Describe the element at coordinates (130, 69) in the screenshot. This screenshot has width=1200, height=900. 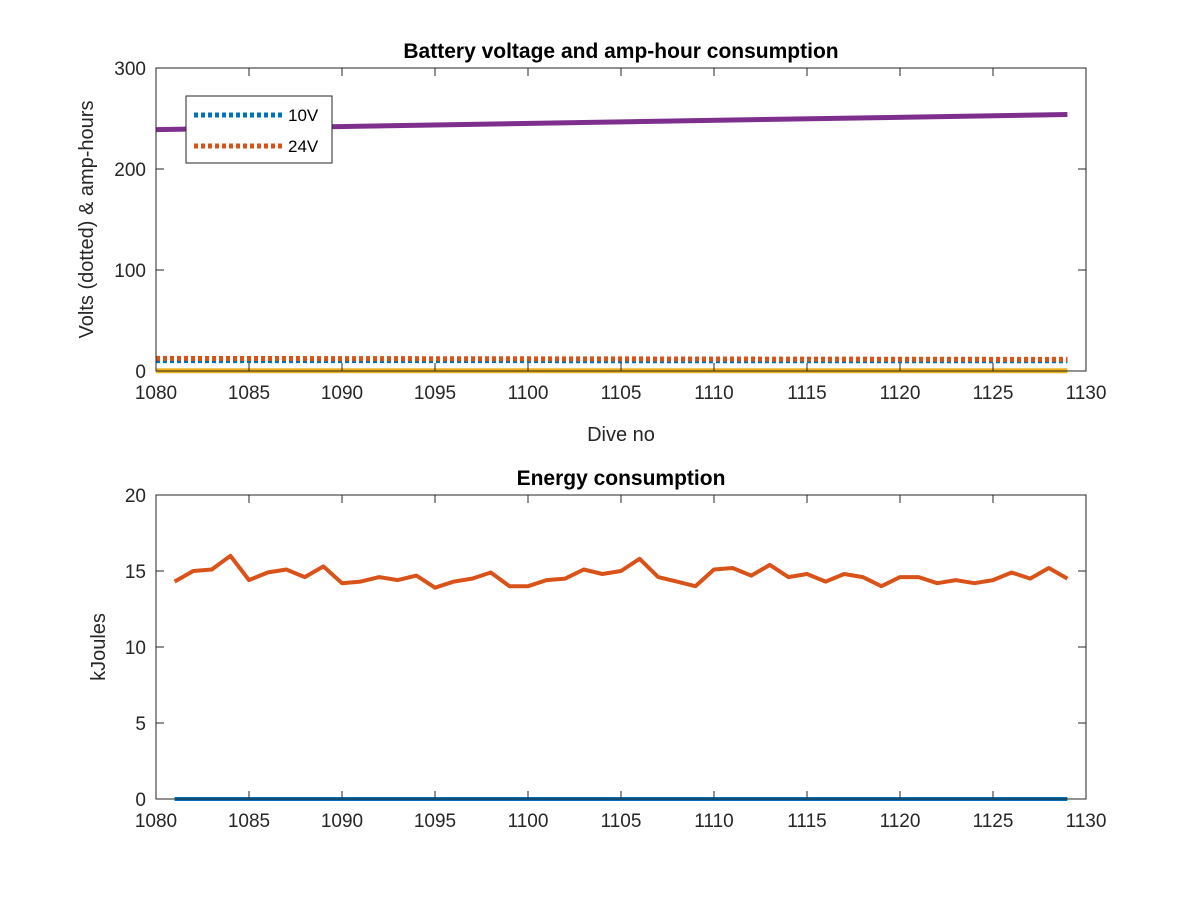
I see `y-tick-label: 300` at that location.